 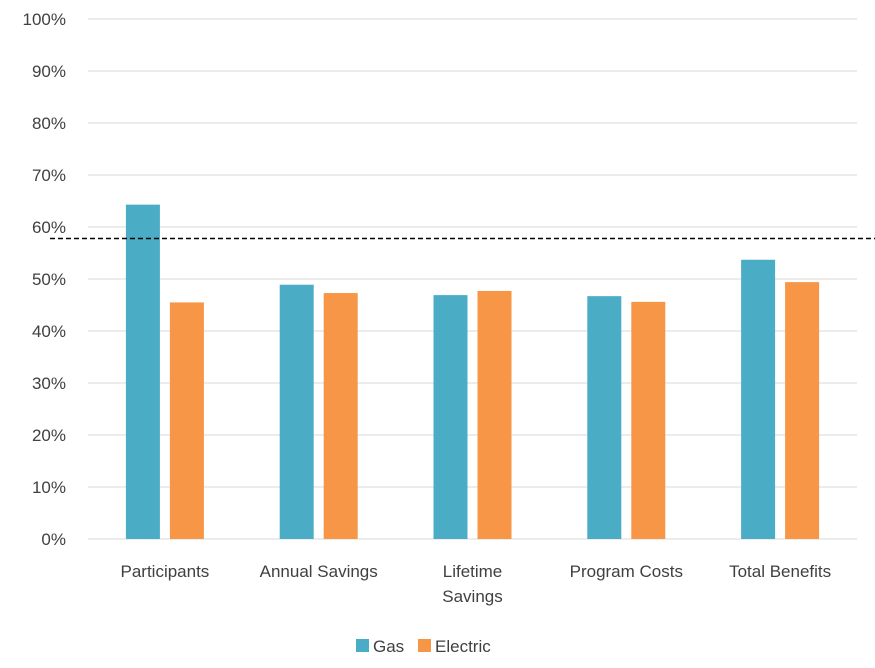 What do you see at coordinates (780, 571) in the screenshot?
I see `x-tick-label: Total Benefits` at bounding box center [780, 571].